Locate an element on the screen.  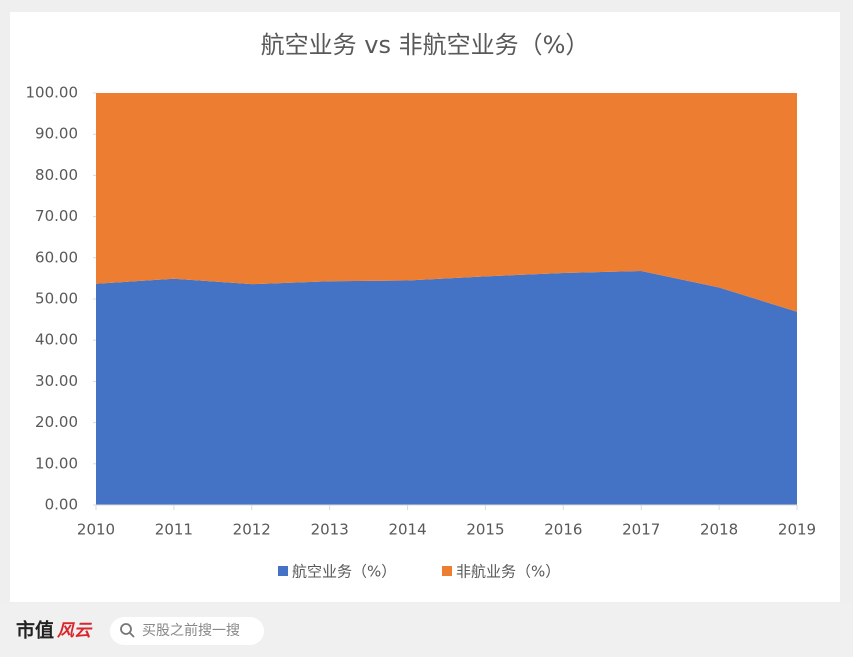
x-tick-label: 2010 is located at coordinates (96, 530).